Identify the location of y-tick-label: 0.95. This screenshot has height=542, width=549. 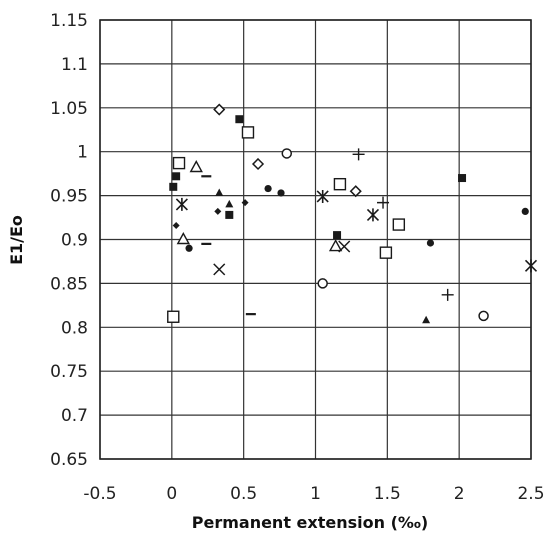
(69, 197).